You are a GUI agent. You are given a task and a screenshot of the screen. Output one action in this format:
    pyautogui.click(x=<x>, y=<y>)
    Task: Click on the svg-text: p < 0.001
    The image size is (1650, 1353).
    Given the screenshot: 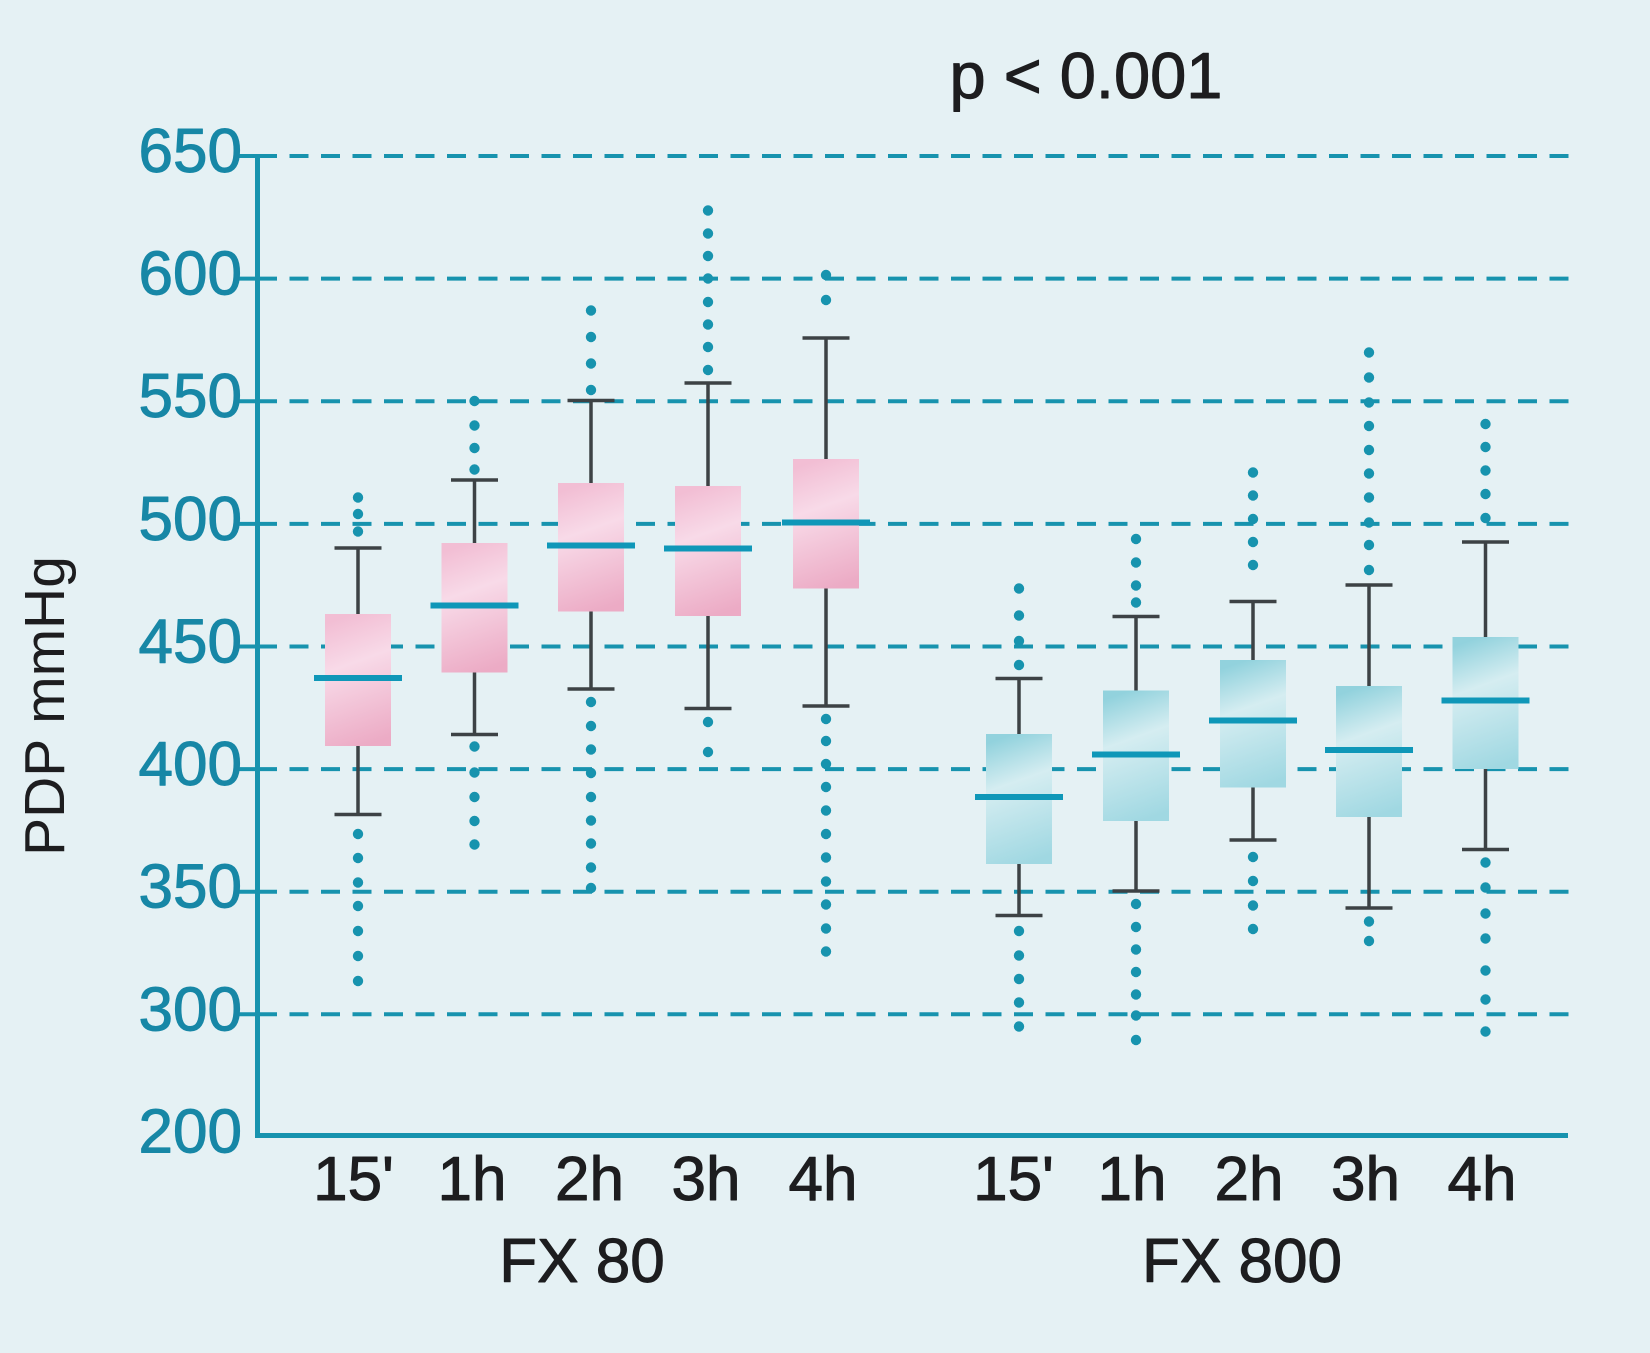 What is the action you would take?
    pyautogui.click(x=1086, y=75)
    